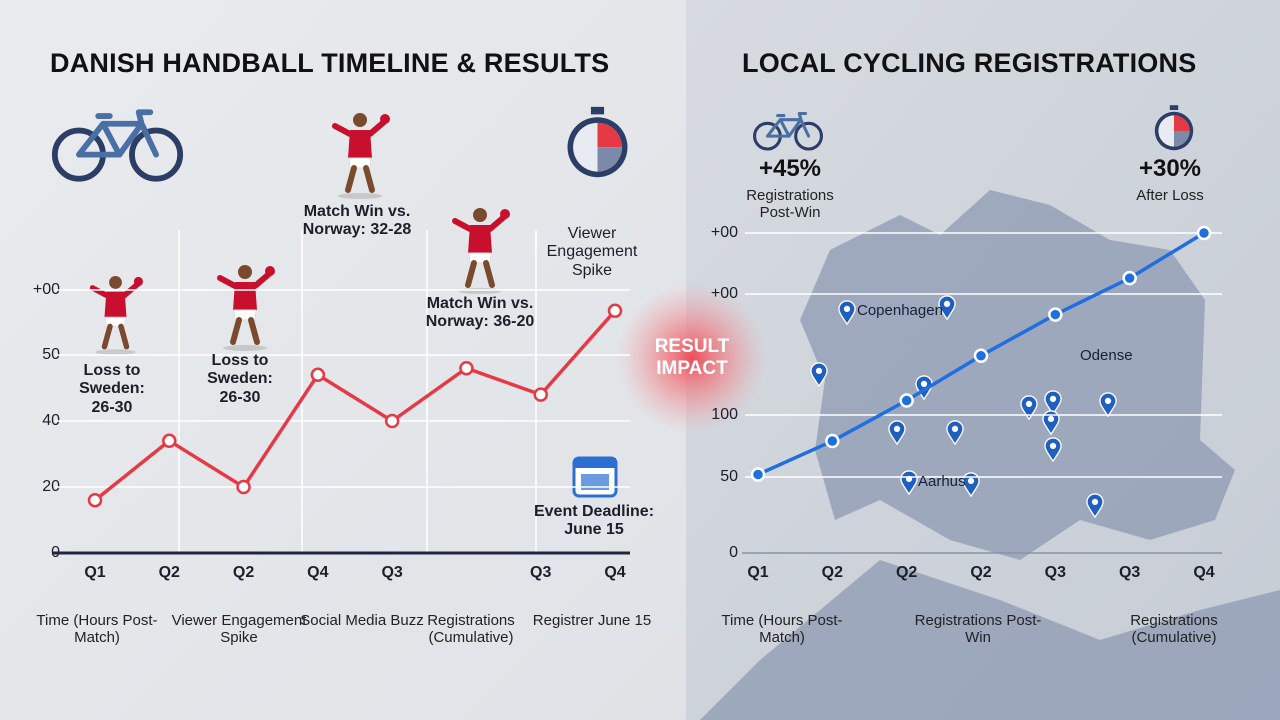 This screenshot has height=720, width=1280. I want to click on chart-title: DANISH HANDBALL TIMELINE & RESULTS, so click(330, 63).